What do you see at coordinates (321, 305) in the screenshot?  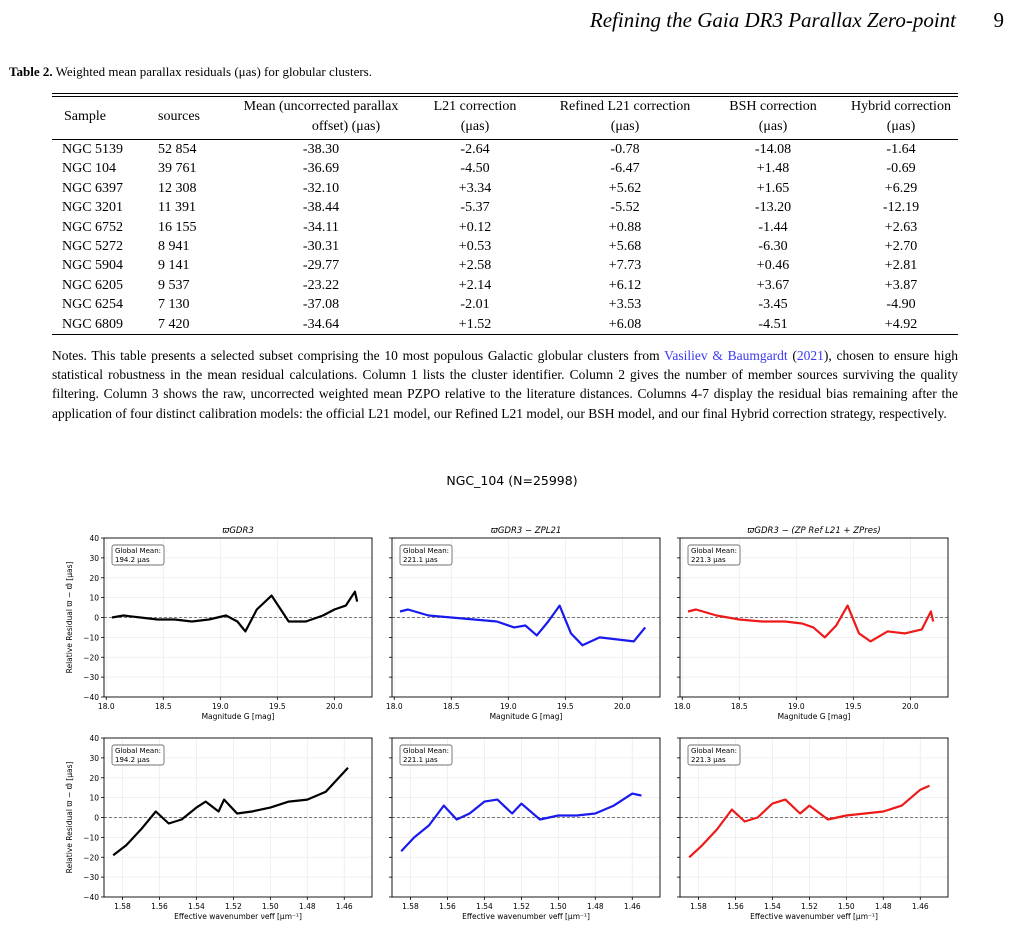 I see `cell-mean: -37.08` at bounding box center [321, 305].